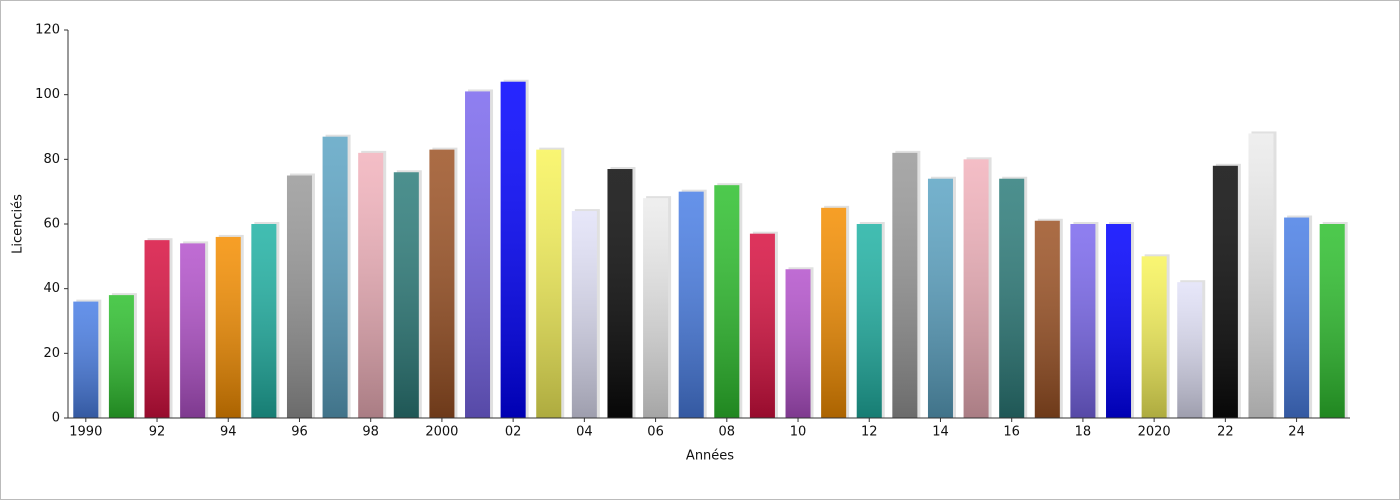  What do you see at coordinates (727, 432) in the screenshot?
I see `x-tick-label: 08` at bounding box center [727, 432].